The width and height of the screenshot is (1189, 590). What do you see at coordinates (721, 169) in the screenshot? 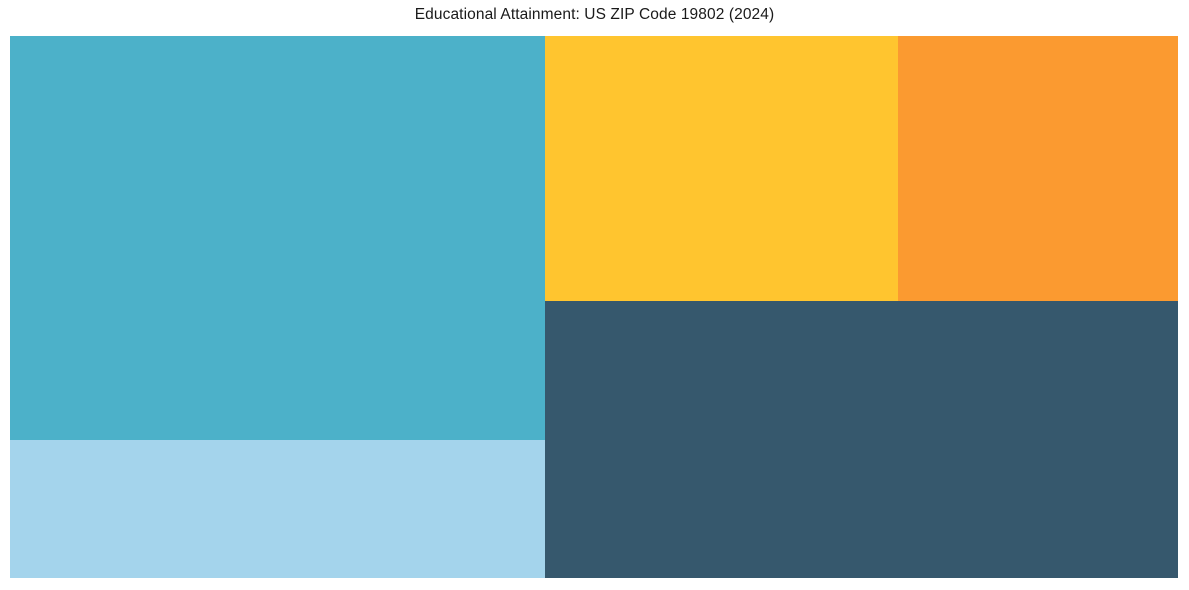
I see `treemap-tile-3: Bachelor's degree` at bounding box center [721, 169].